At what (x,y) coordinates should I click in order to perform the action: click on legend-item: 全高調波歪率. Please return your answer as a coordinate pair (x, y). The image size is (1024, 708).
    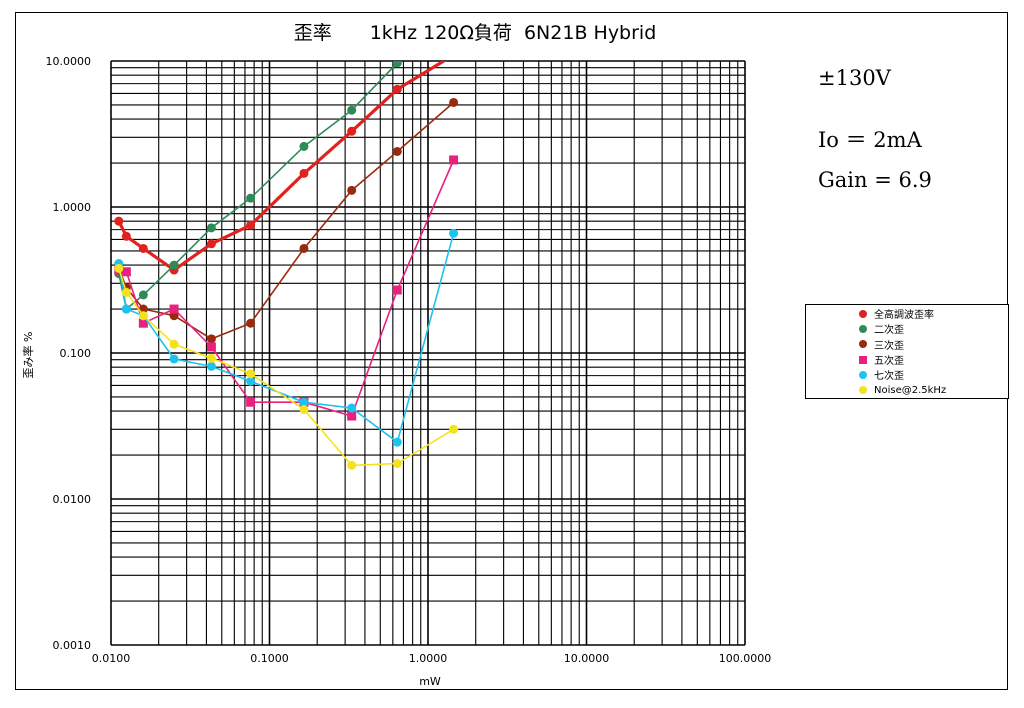
    Looking at the image, I should click on (907, 313).